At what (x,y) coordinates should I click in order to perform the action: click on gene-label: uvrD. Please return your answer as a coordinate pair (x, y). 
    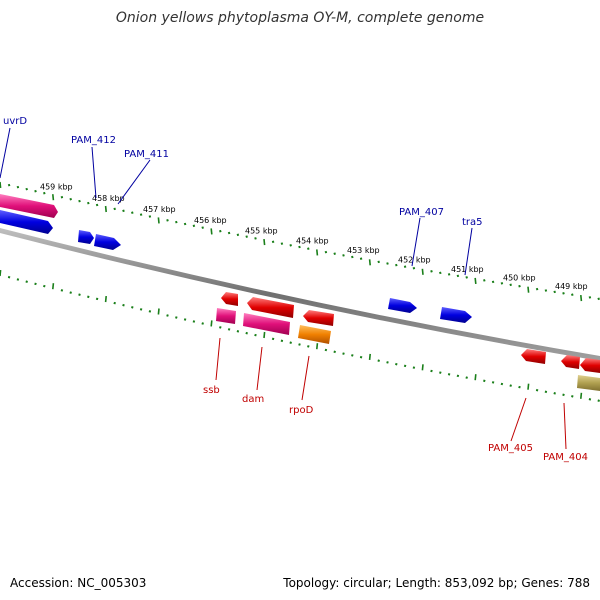
    Looking at the image, I should click on (15, 121).